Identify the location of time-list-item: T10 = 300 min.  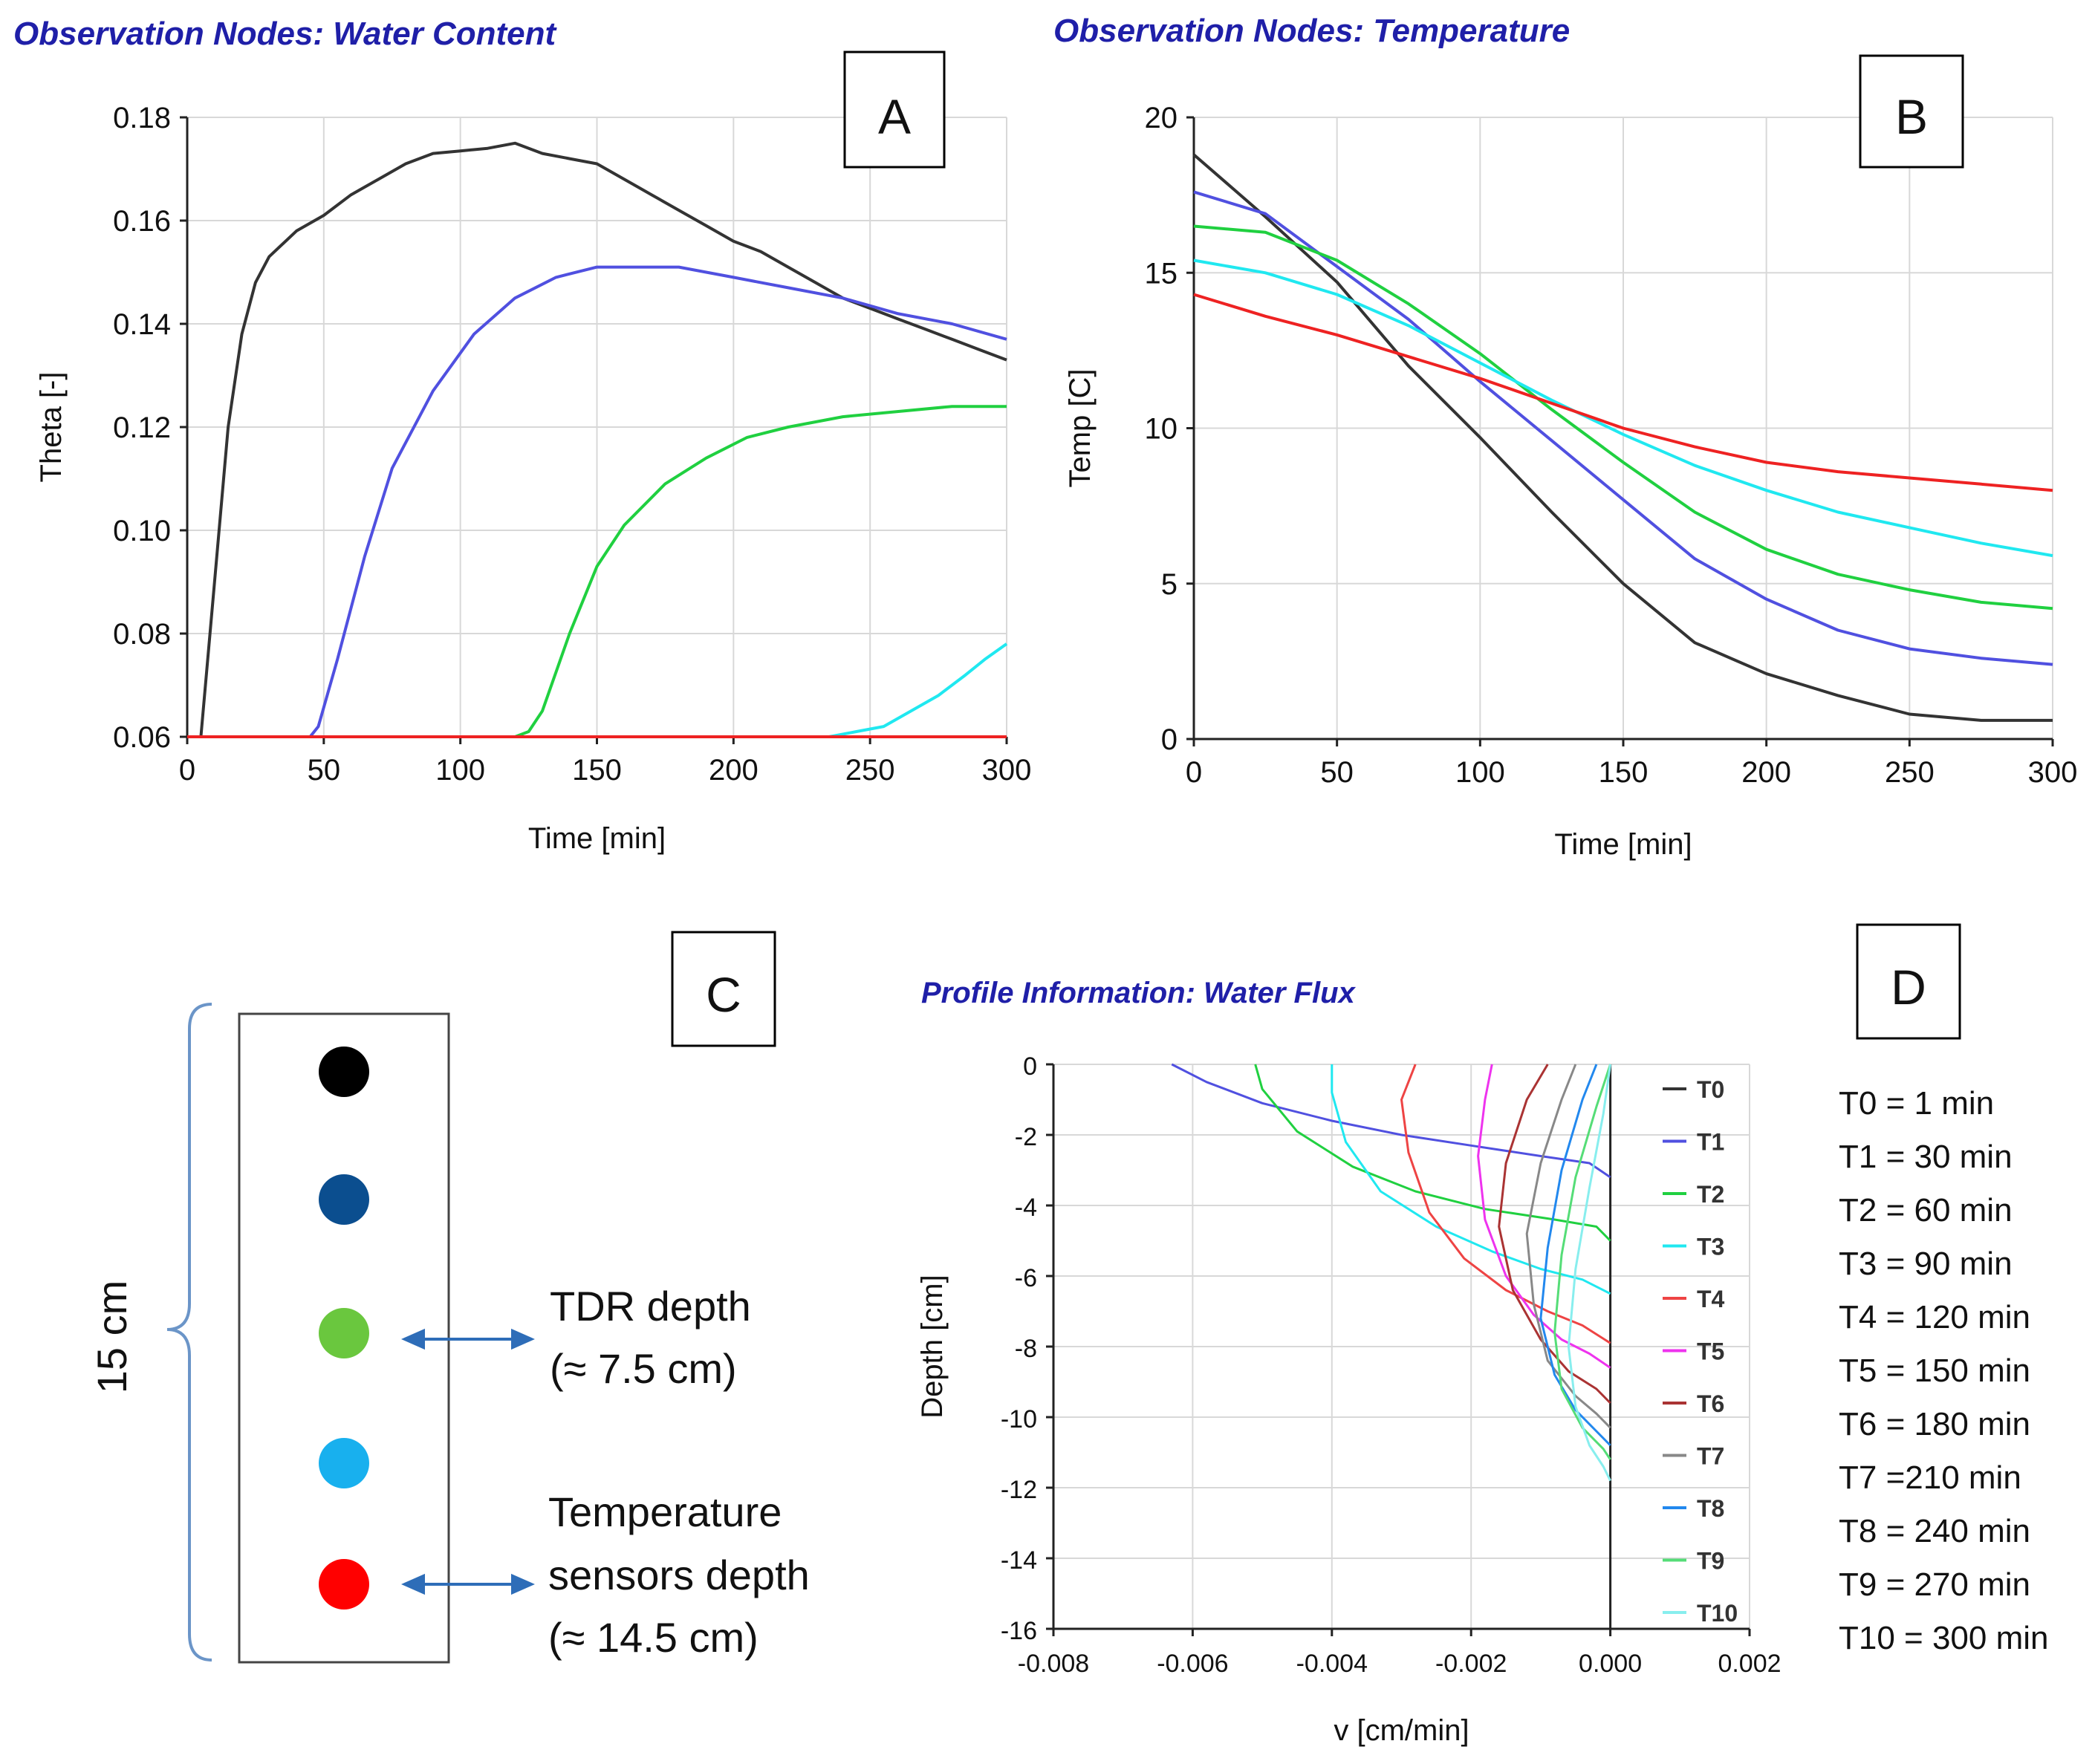
(1944, 1638).